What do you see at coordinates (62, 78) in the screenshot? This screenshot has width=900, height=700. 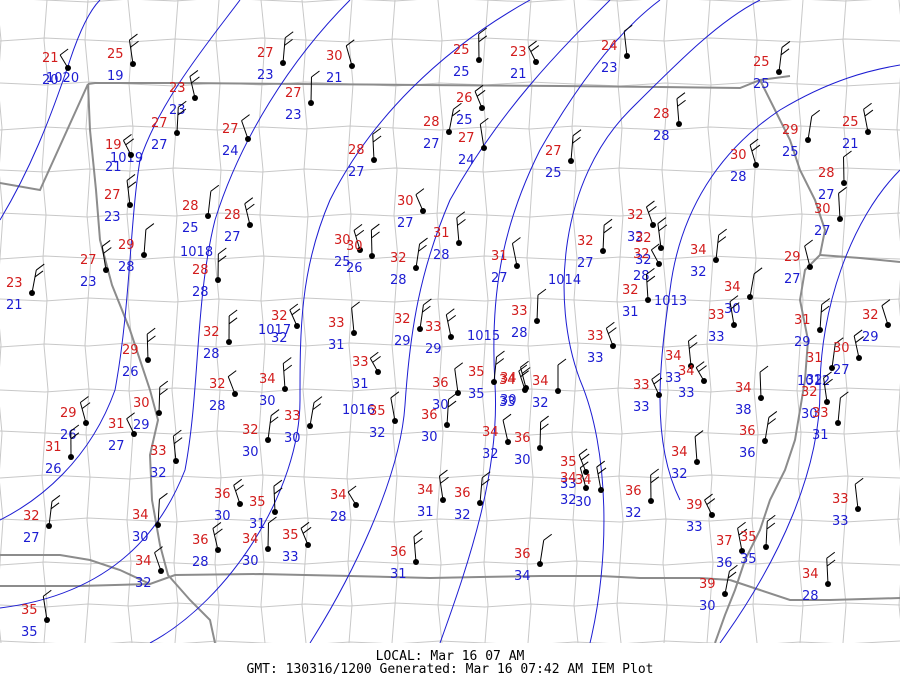 I see `isobar-label: 1020` at bounding box center [62, 78].